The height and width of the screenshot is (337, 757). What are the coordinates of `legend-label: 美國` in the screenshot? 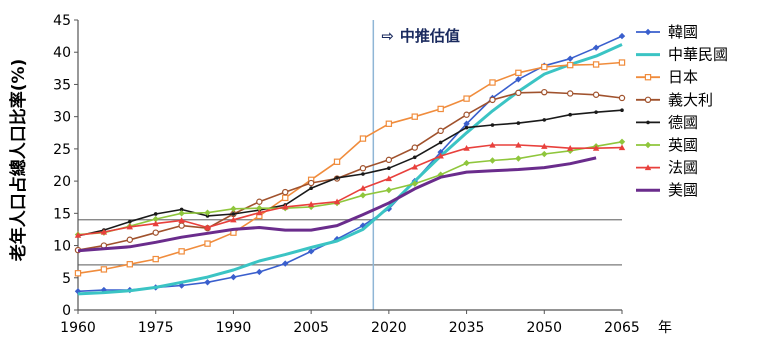 It's located at (683, 190).